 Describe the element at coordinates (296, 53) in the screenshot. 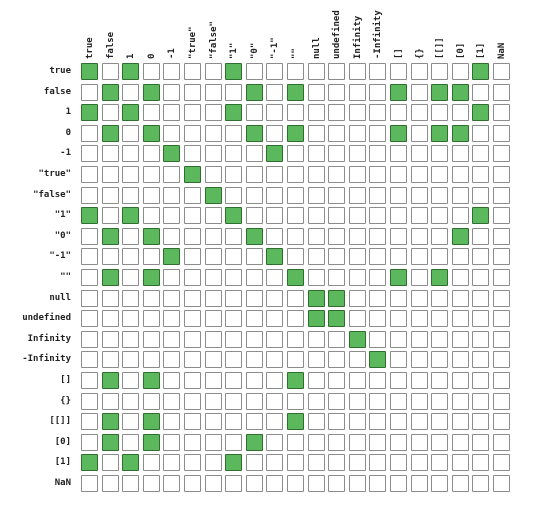

I see `column-label: ""` at that location.